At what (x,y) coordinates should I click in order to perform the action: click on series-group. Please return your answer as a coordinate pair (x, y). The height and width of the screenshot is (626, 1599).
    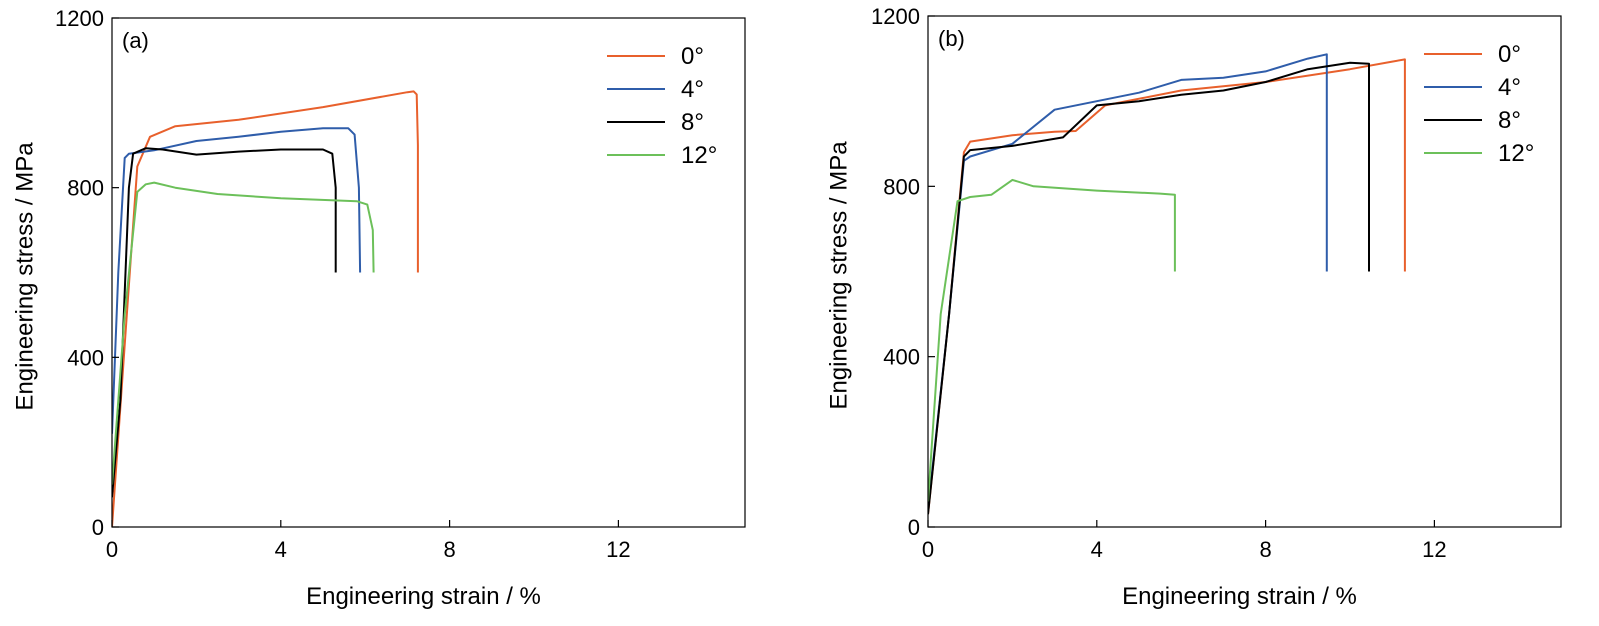
    Looking at the image, I should click on (265, 308).